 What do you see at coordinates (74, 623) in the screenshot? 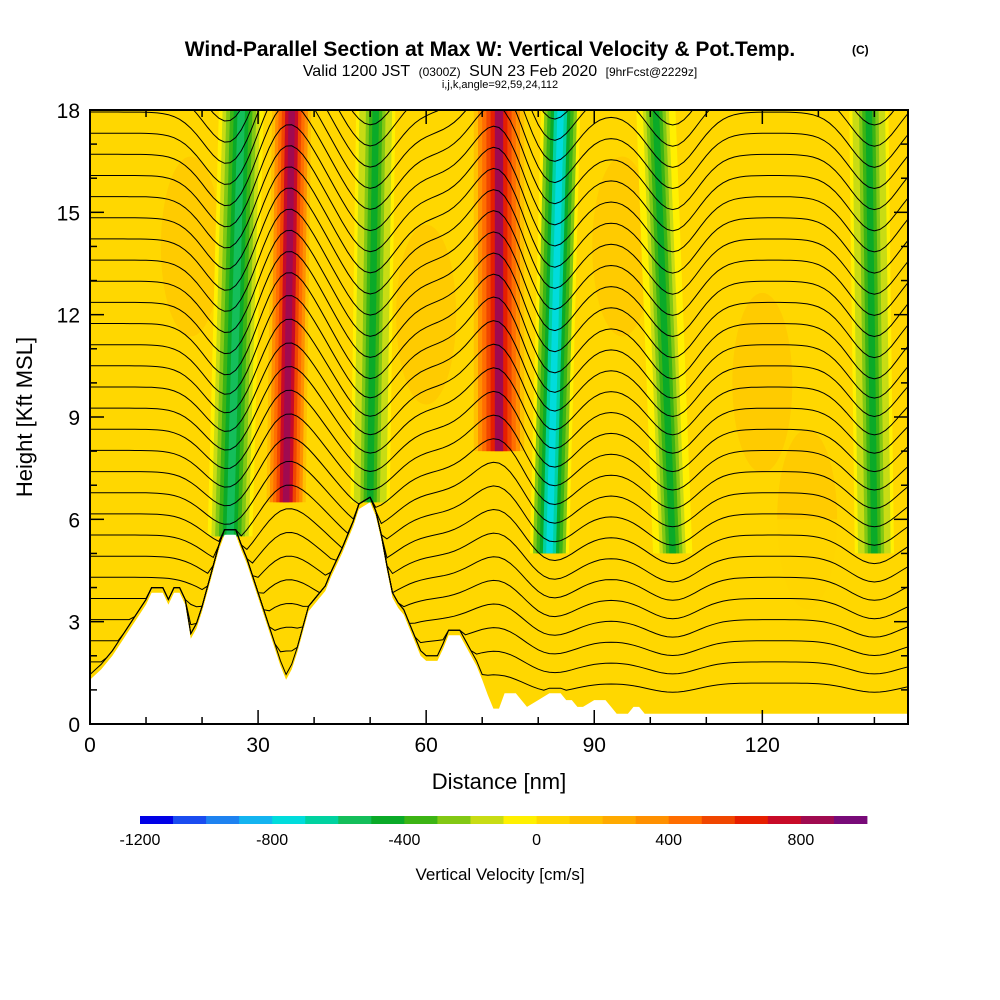
I see `y-tick-label: 3` at bounding box center [74, 623].